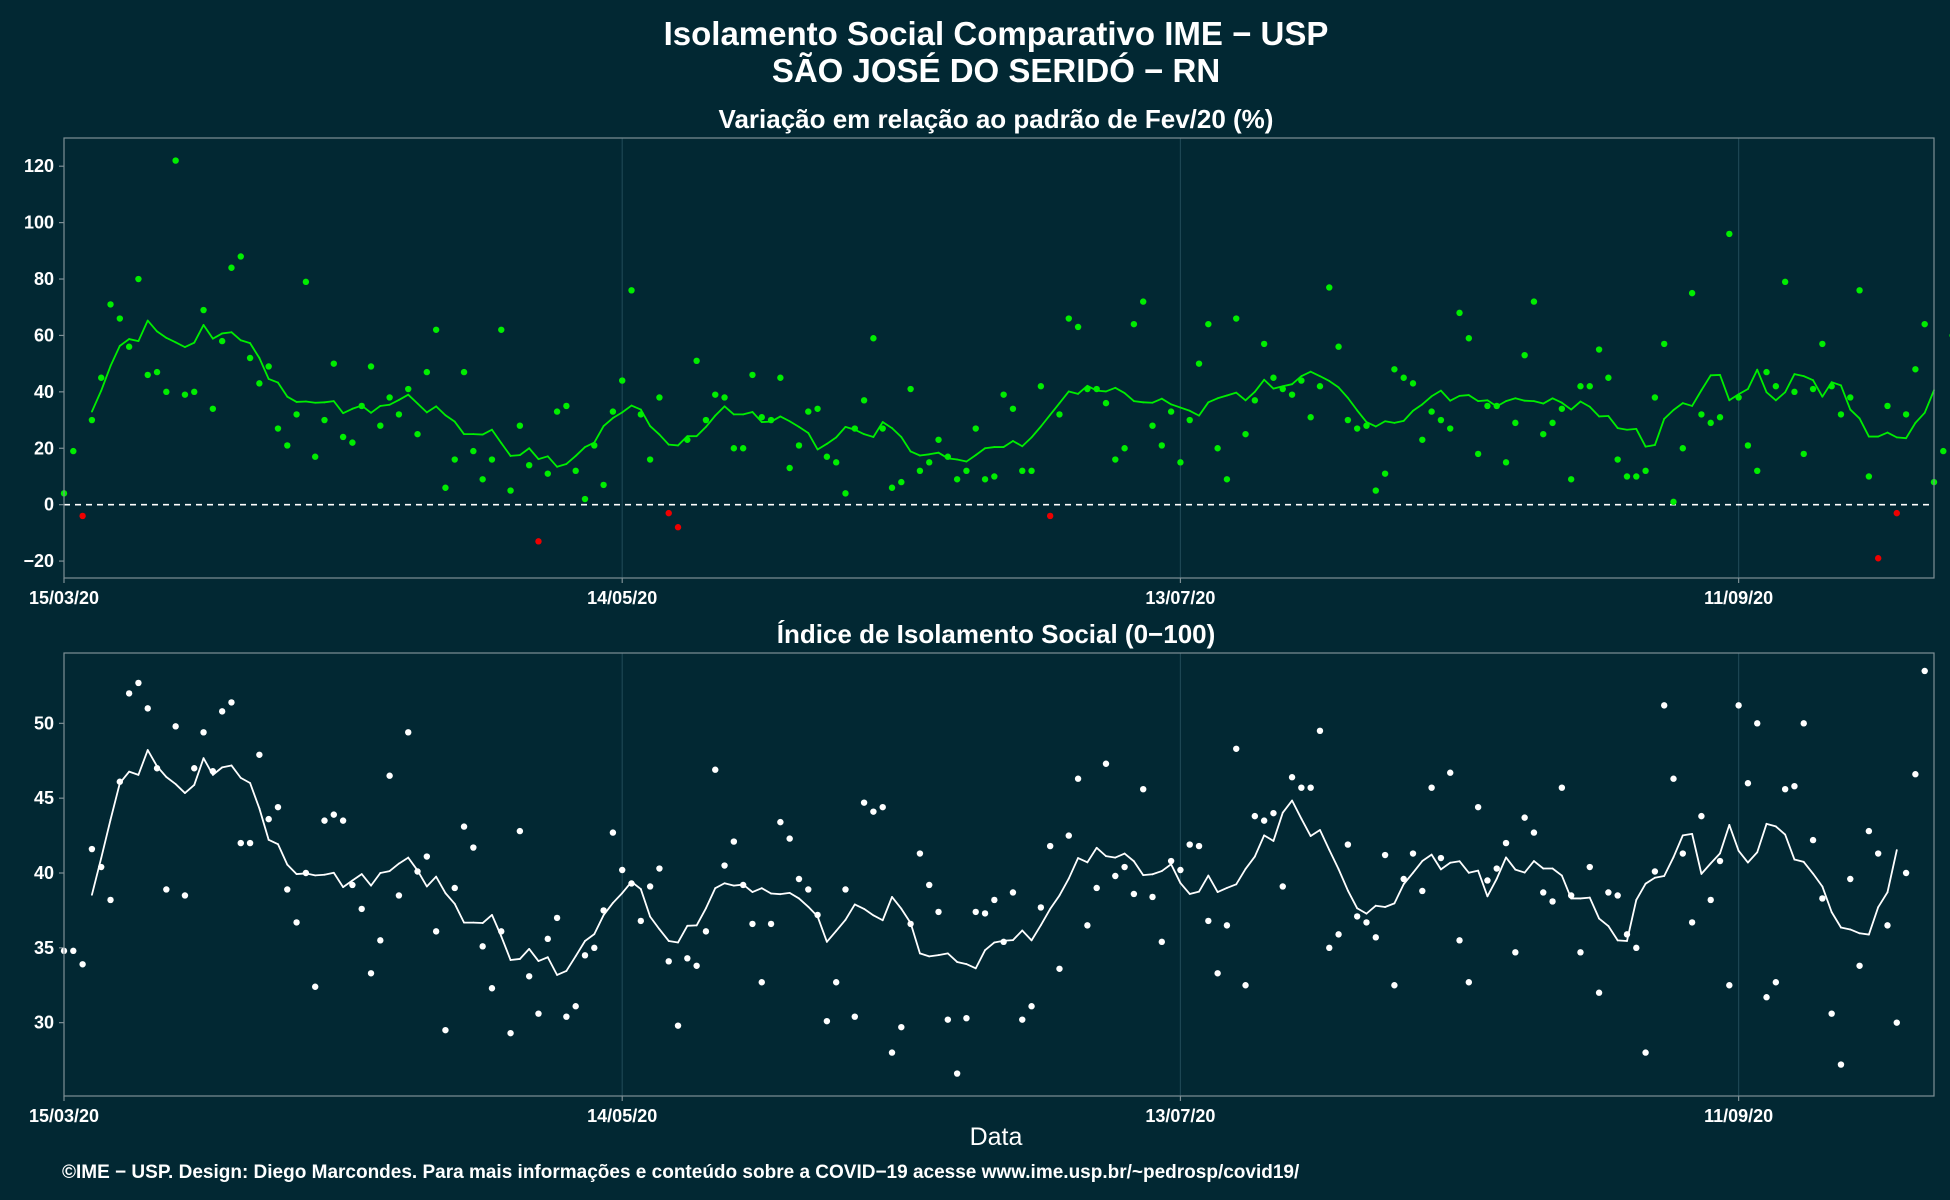 This screenshot has width=1950, height=1200. Describe the element at coordinates (1180, 1116) in the screenshot. I see `x-tick-label: 13/07/20` at that location.